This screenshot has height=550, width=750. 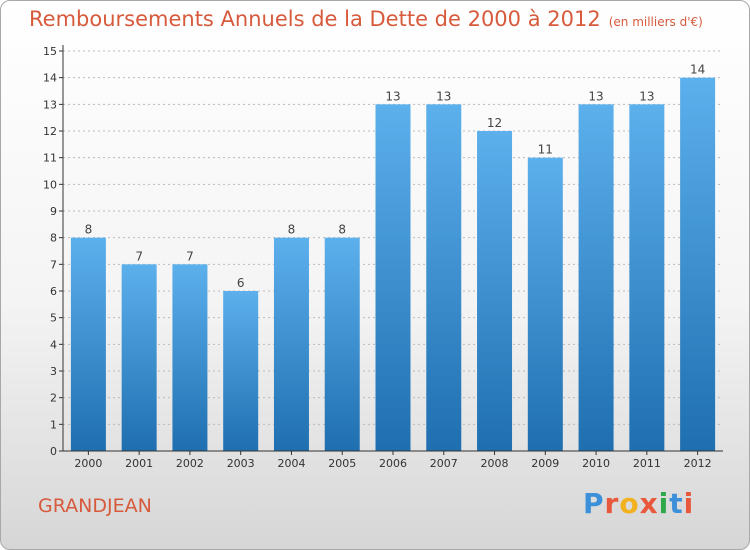 I want to click on logo-letter: P, so click(x=594, y=503).